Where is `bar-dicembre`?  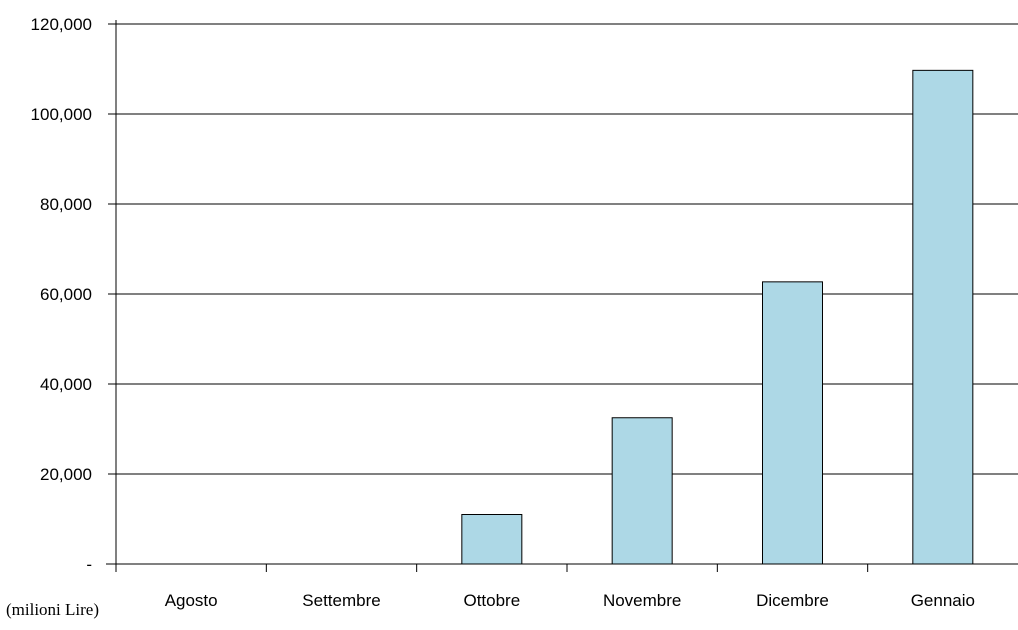
bar-dicembre is located at coordinates (792, 423).